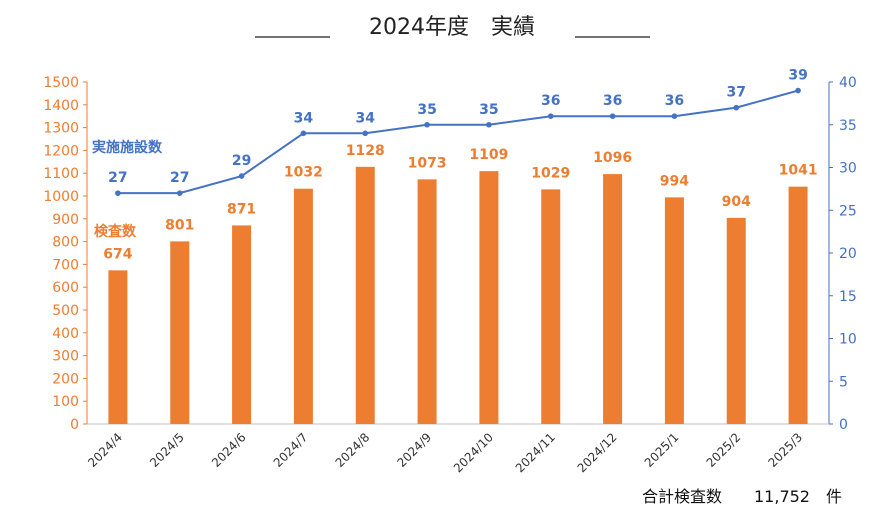  I want to click on x-tick-label: 2024/5, so click(167, 450).